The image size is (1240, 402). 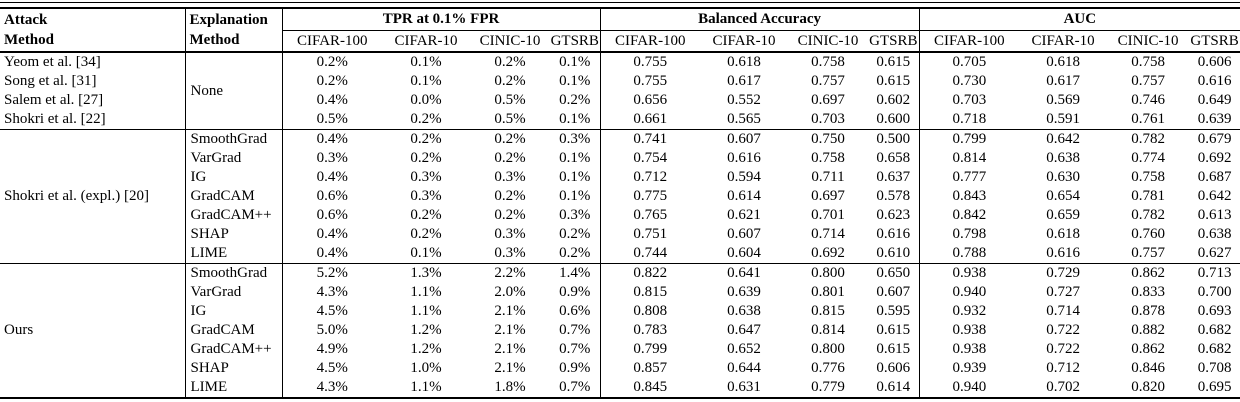 I want to click on metric-cell-auc: 0.682, so click(x=1214, y=330).